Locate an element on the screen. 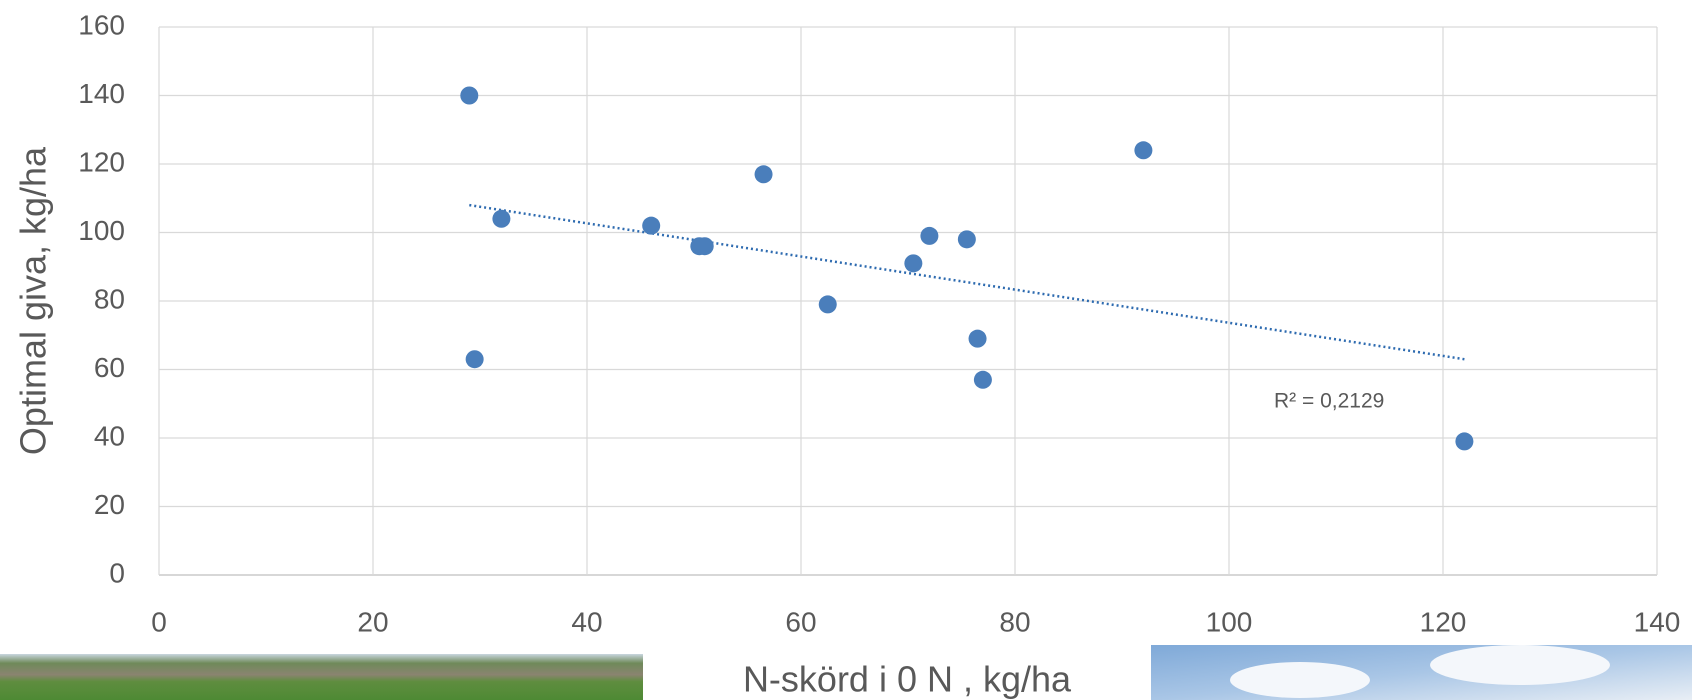  y-tick-label: 160 is located at coordinates (101, 24).